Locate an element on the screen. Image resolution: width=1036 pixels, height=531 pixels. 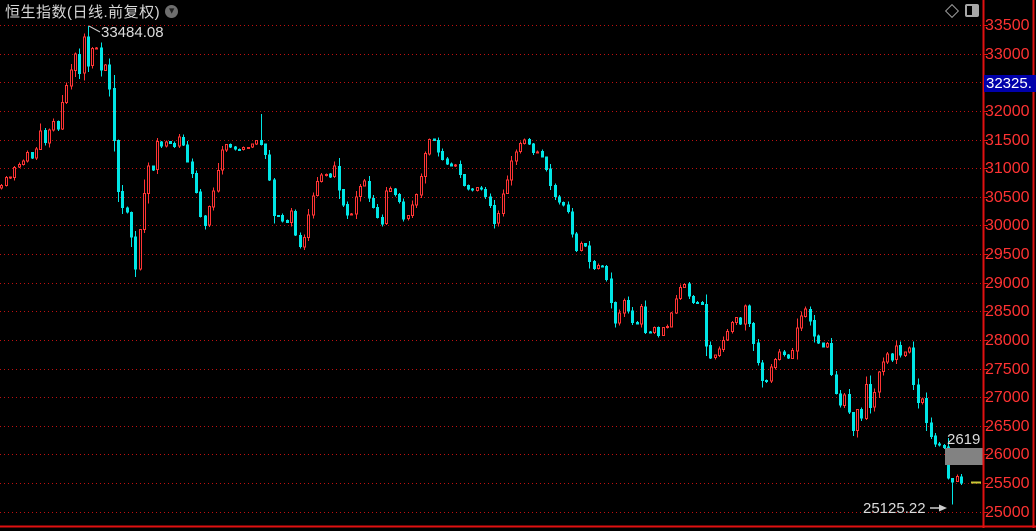
chevron-down-glyph: ▼ is located at coordinates (172, 10).